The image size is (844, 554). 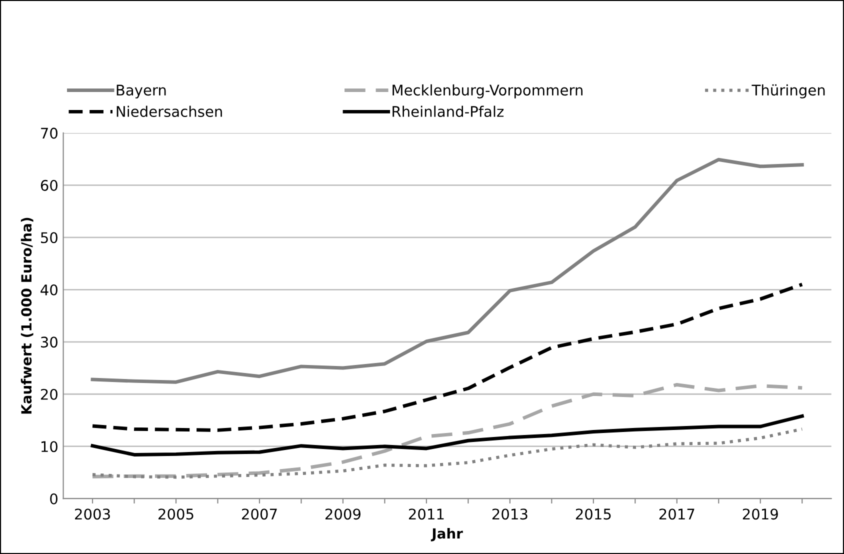 What do you see at coordinates (760, 514) in the screenshot?
I see `x-tick-label: 2019` at bounding box center [760, 514].